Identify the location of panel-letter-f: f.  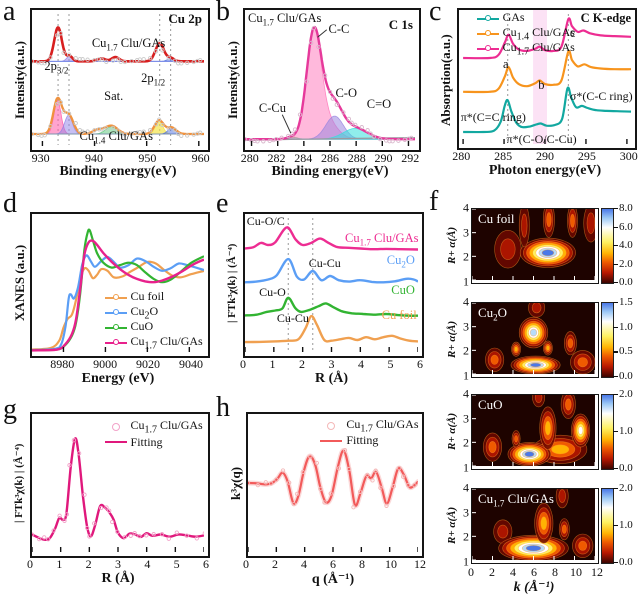
(434, 201).